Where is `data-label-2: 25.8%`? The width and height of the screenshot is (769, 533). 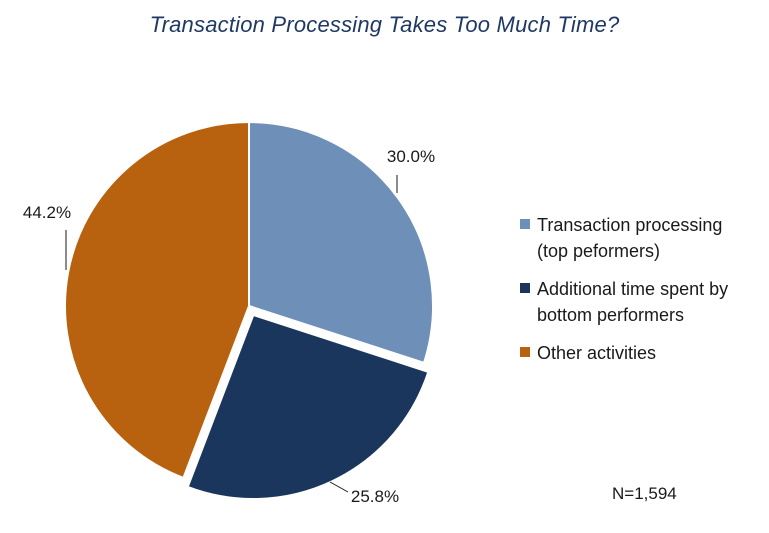 data-label-2: 25.8% is located at coordinates (375, 496).